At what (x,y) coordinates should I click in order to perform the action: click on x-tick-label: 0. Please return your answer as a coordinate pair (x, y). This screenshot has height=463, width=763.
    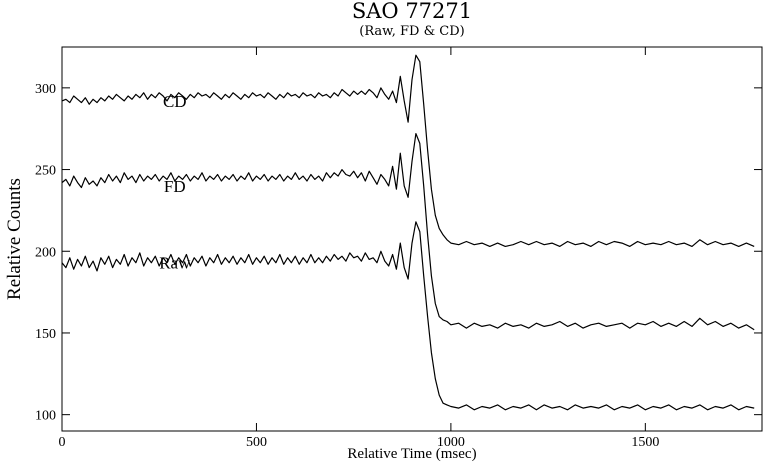
    Looking at the image, I should click on (62, 442).